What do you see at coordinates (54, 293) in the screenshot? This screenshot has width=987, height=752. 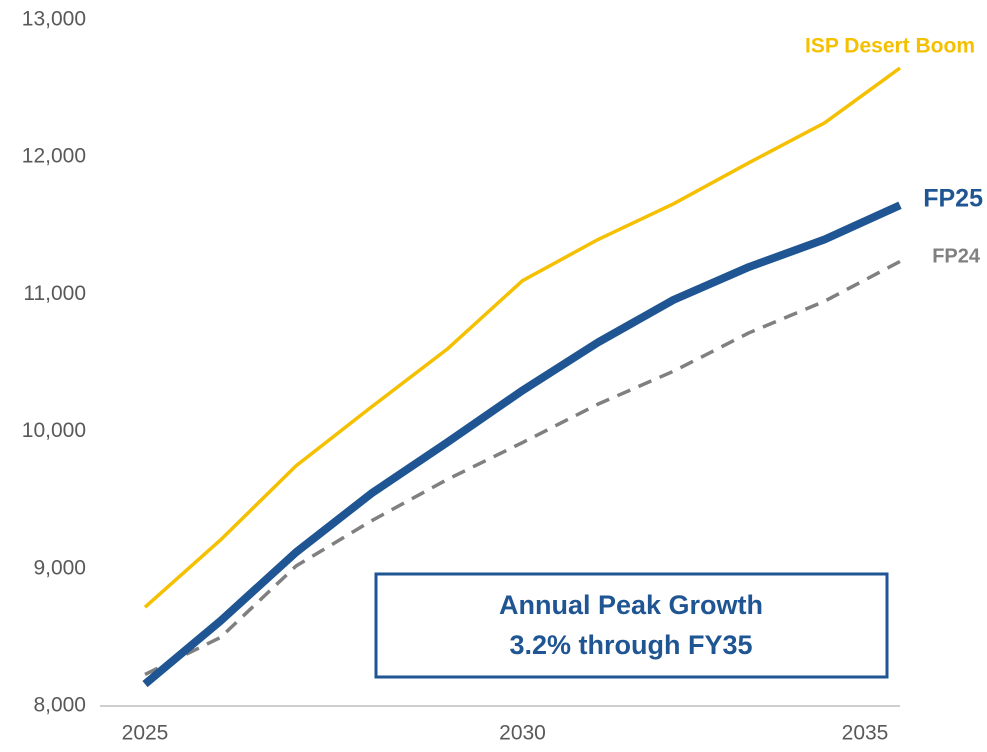 I see `y-tick-label: 11,000` at bounding box center [54, 293].